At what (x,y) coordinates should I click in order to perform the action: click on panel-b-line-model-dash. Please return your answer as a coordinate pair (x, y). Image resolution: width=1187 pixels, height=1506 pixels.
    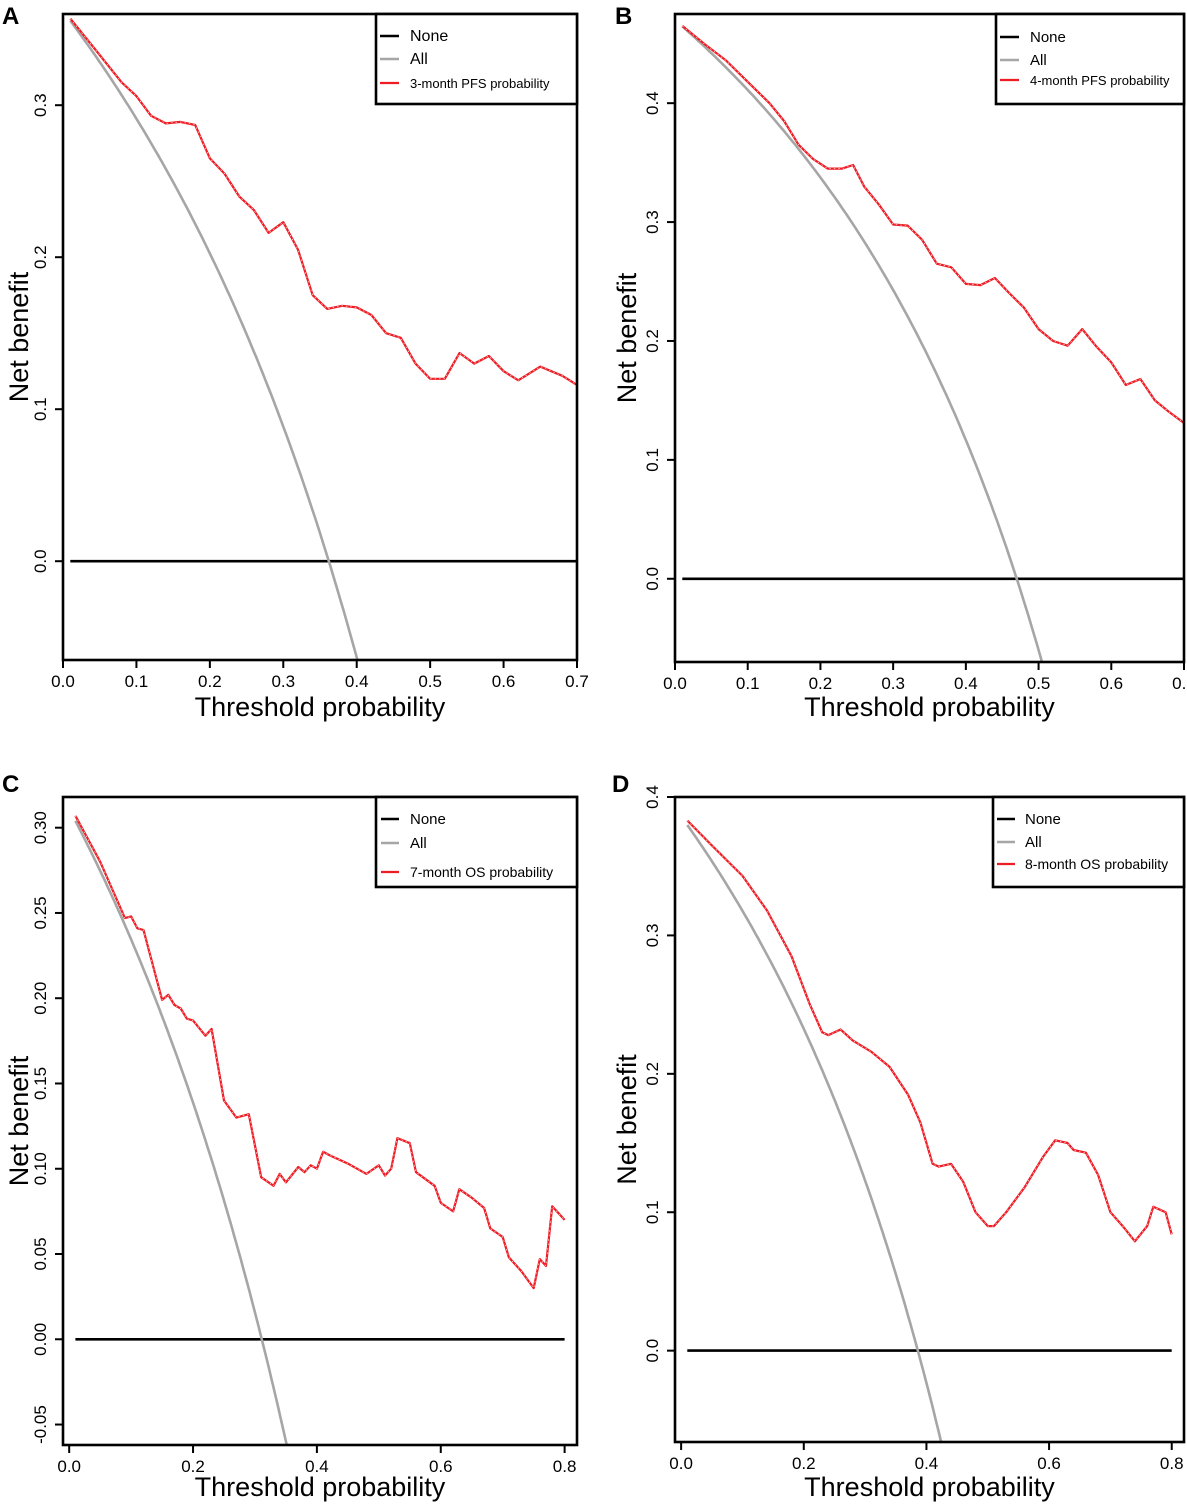
    Looking at the image, I should click on (933, 224).